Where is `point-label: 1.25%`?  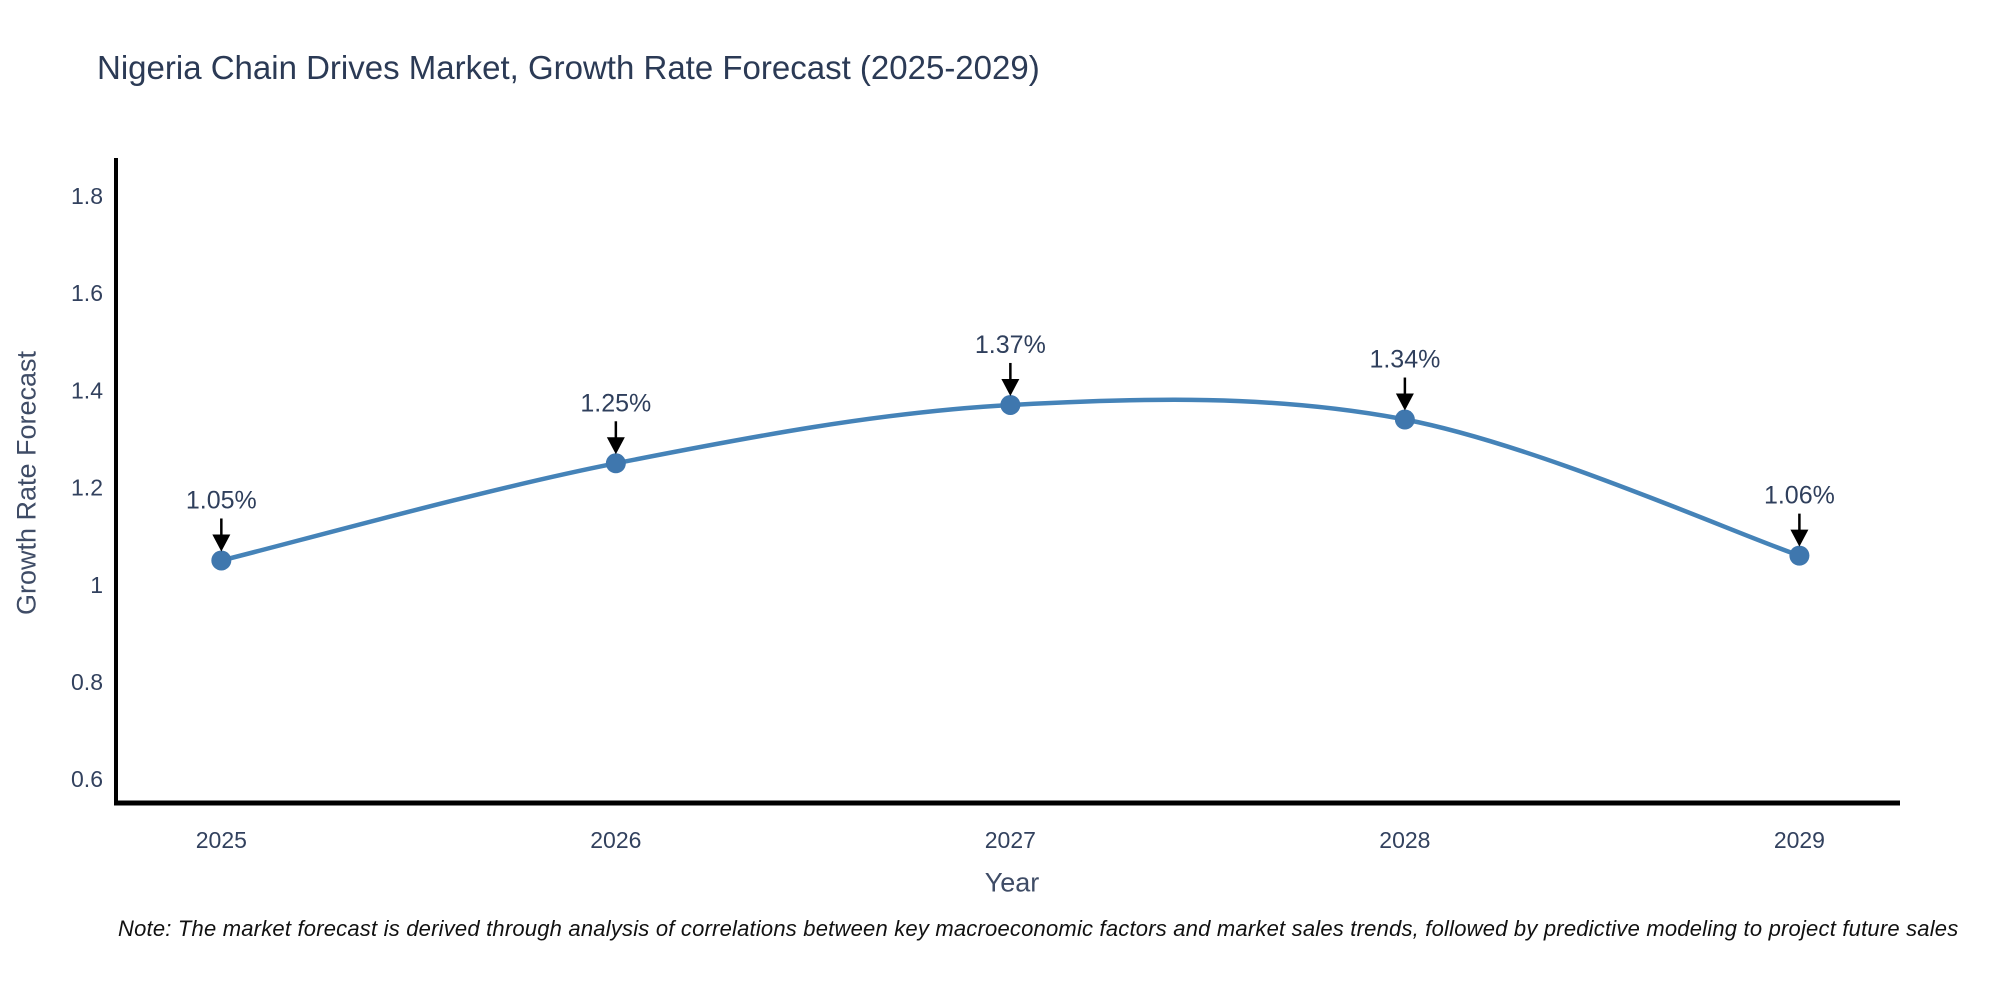 point-label: 1.25% is located at coordinates (615, 403).